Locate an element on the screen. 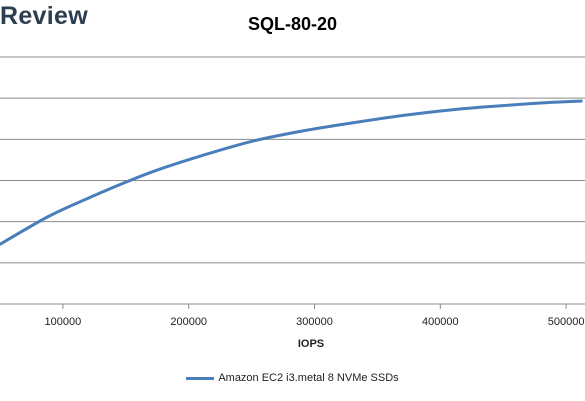 Image resolution: width=585 pixels, height=401 pixels. legend: Amazon EC2 i3.metal 8 NVMe SSDs is located at coordinates (292, 378).